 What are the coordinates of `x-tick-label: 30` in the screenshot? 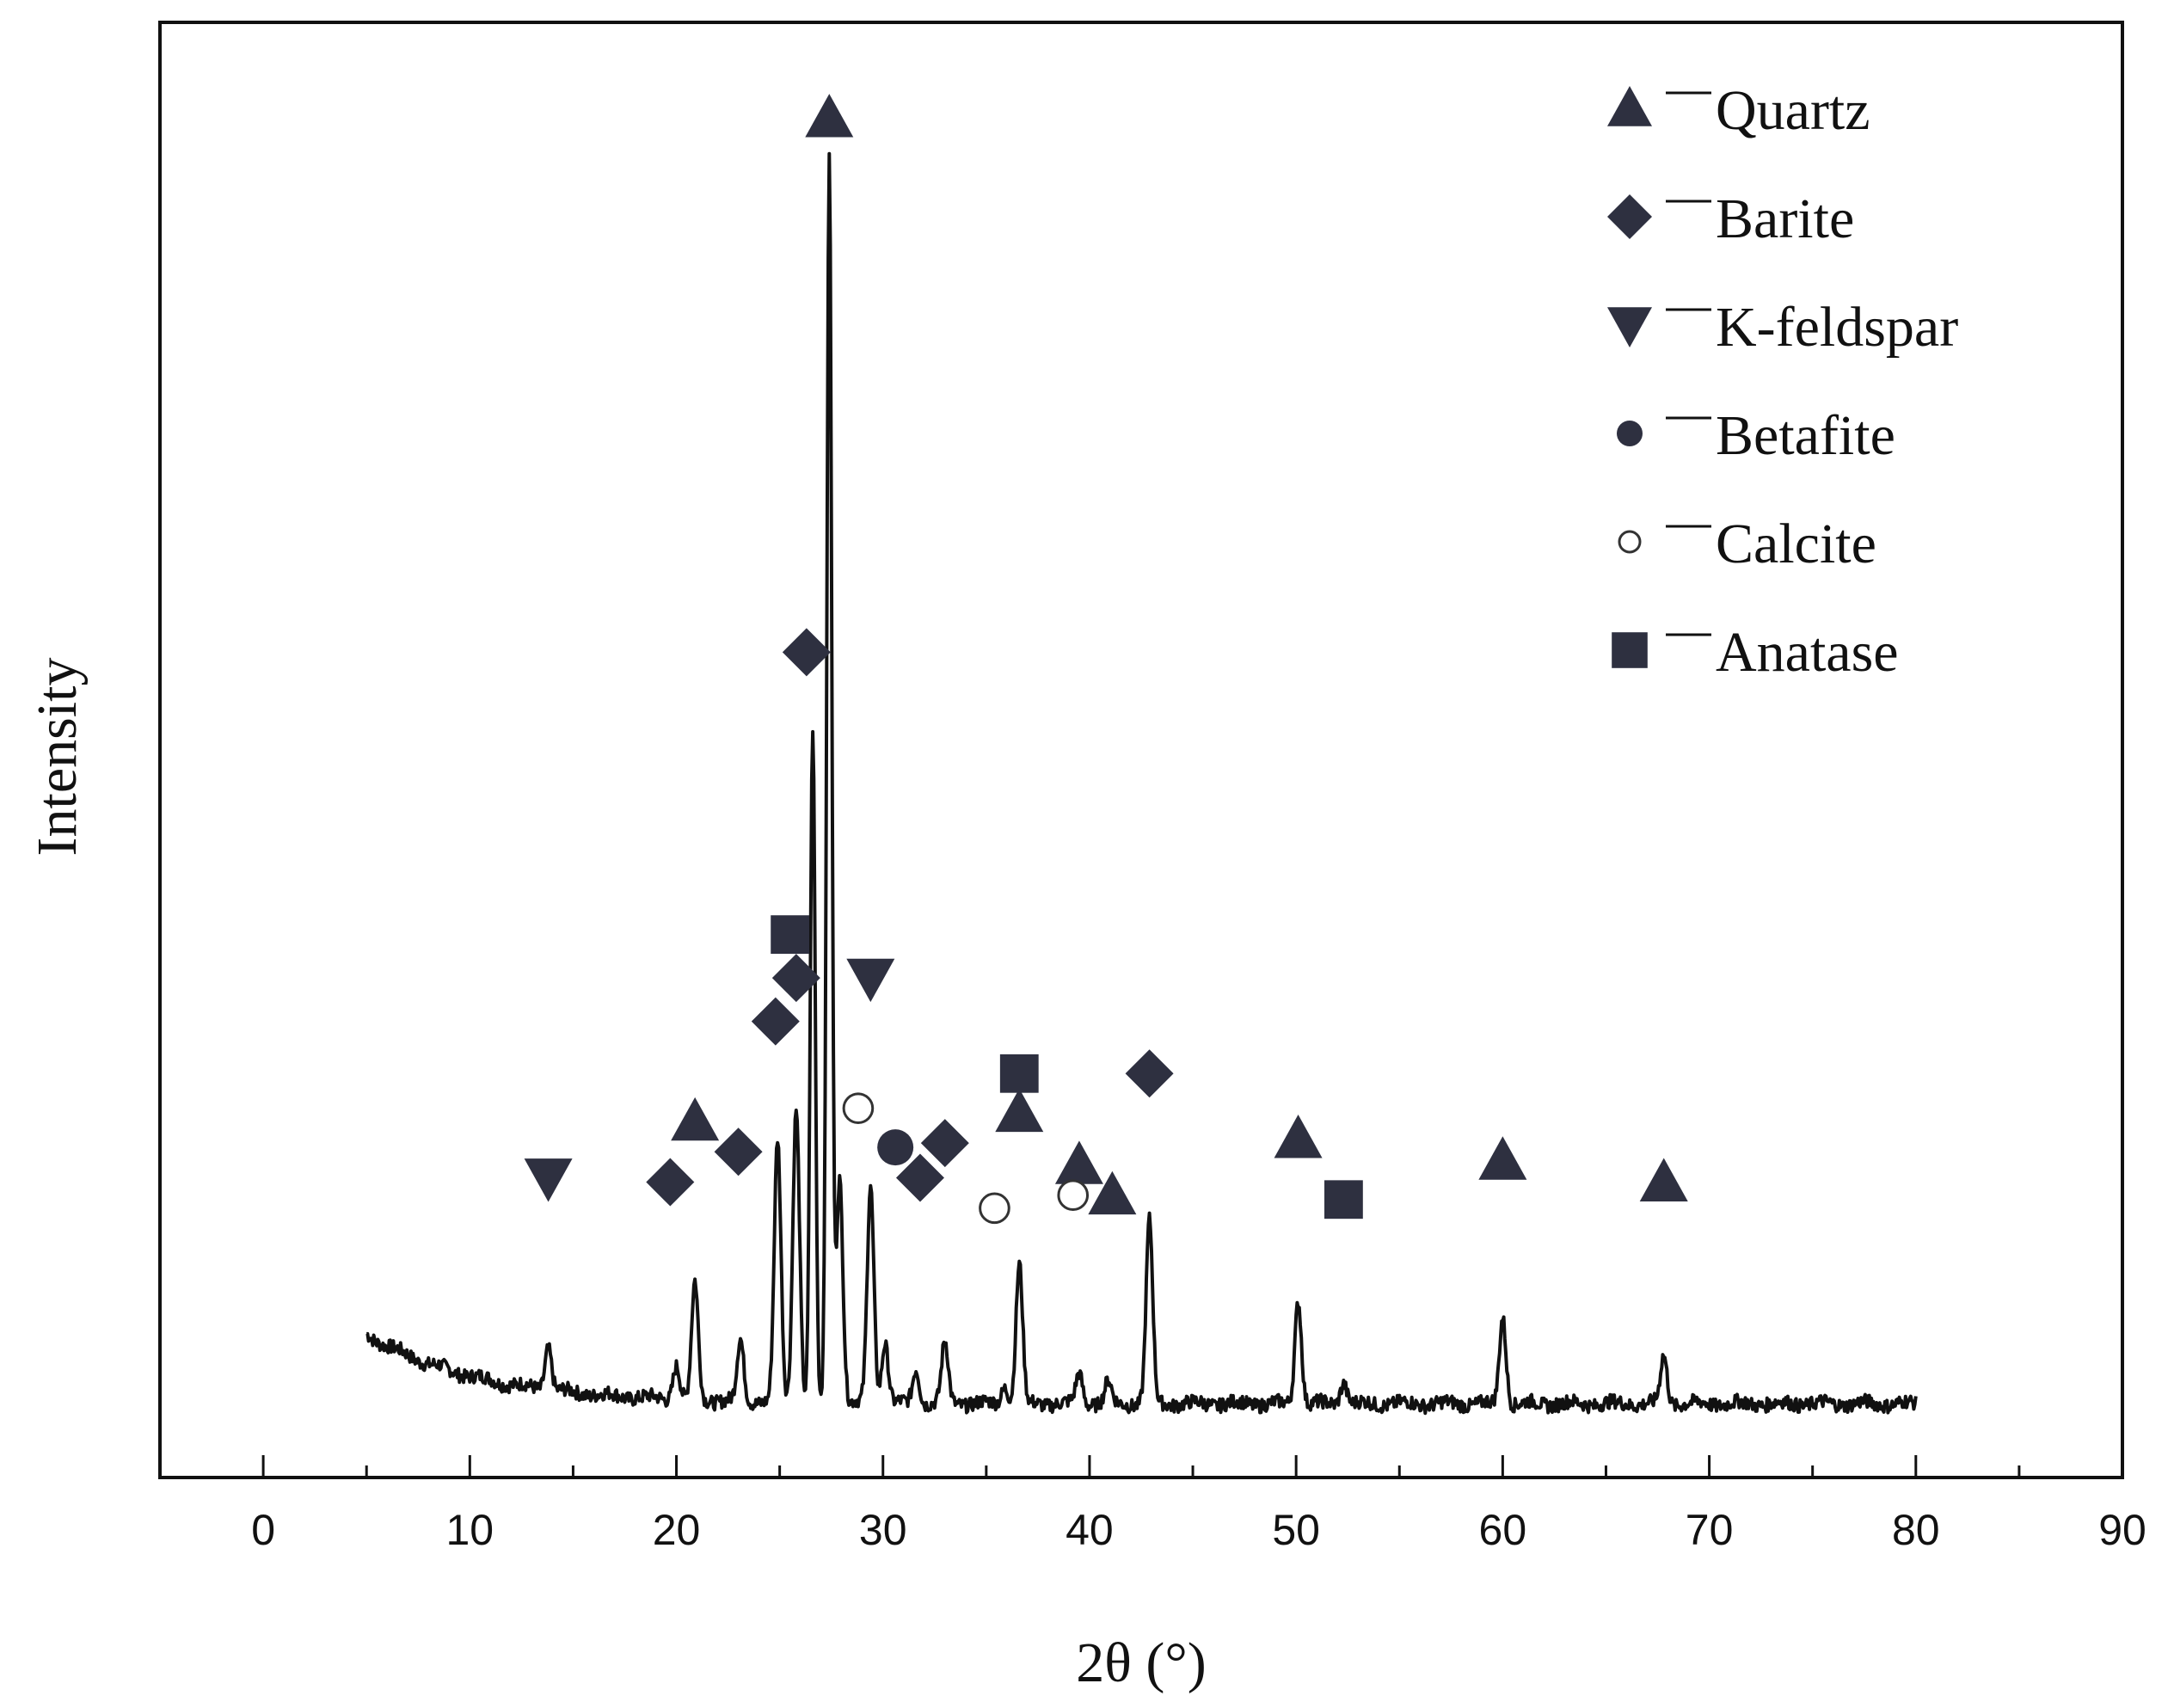 It's located at (883, 1530).